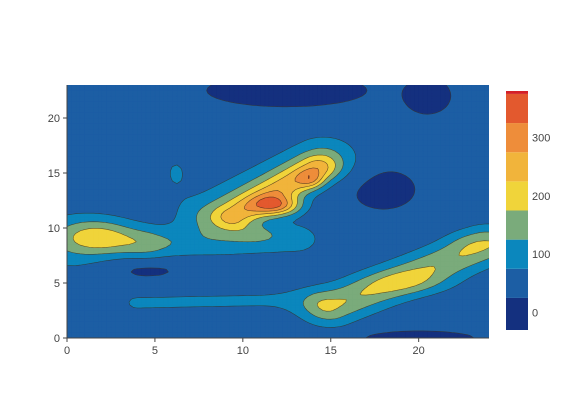 This screenshot has width=584, height=405. I want to click on x-tick-label: 15, so click(331, 351).